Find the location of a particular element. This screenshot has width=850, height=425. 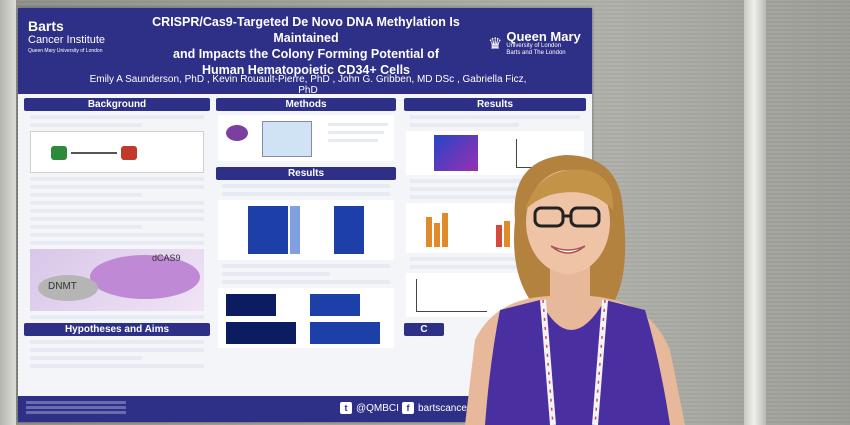

dcas9-label: dCAS9 is located at coordinates (166, 258).